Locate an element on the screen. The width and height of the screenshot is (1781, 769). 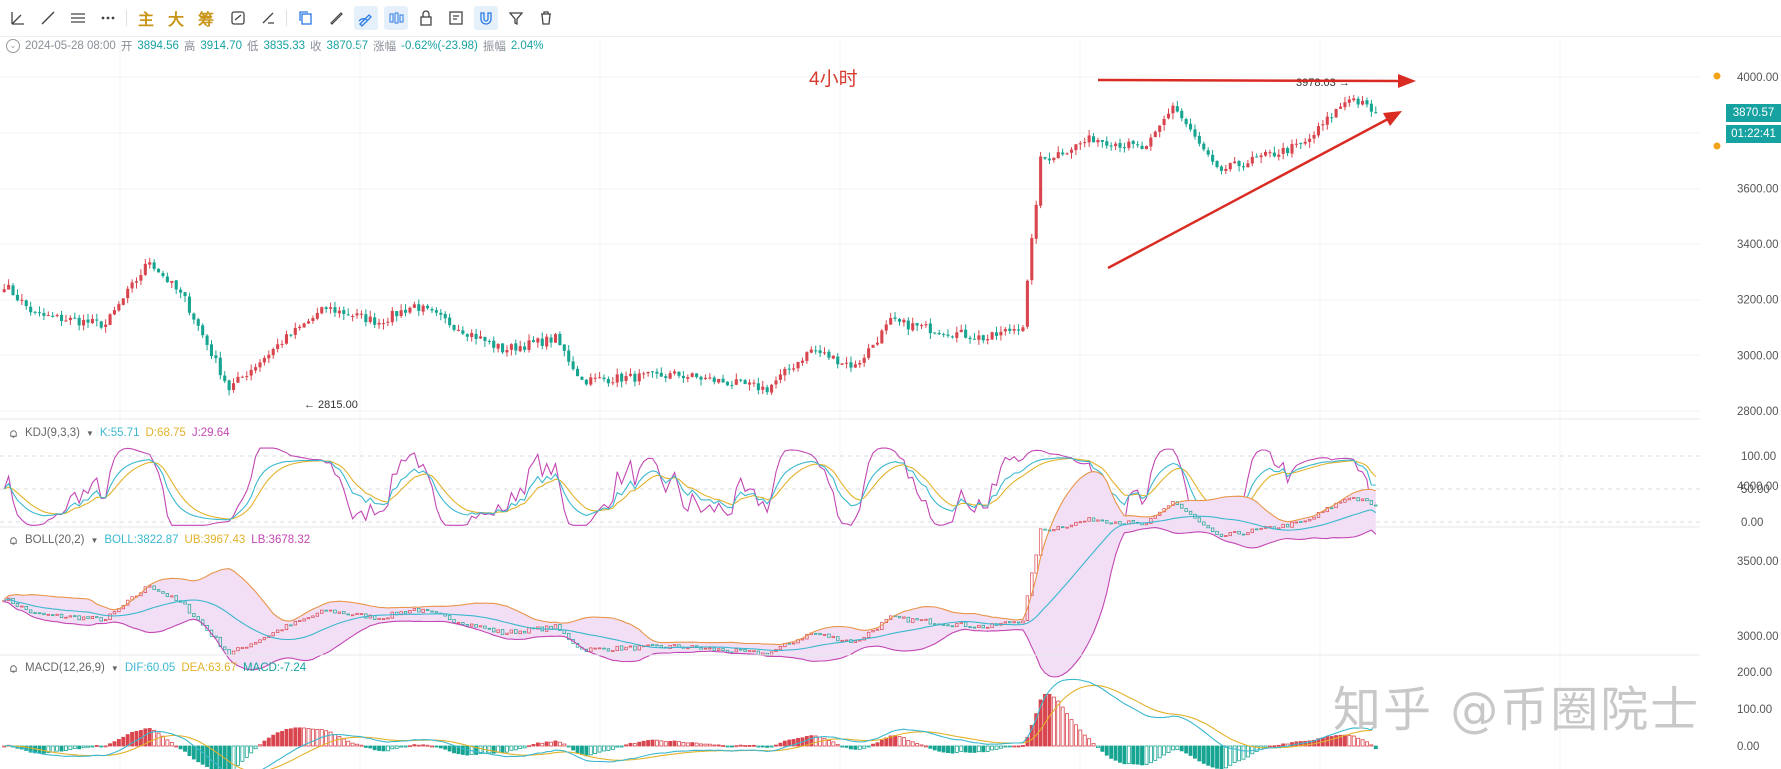
high-value: 3914.70 is located at coordinates (221, 46).